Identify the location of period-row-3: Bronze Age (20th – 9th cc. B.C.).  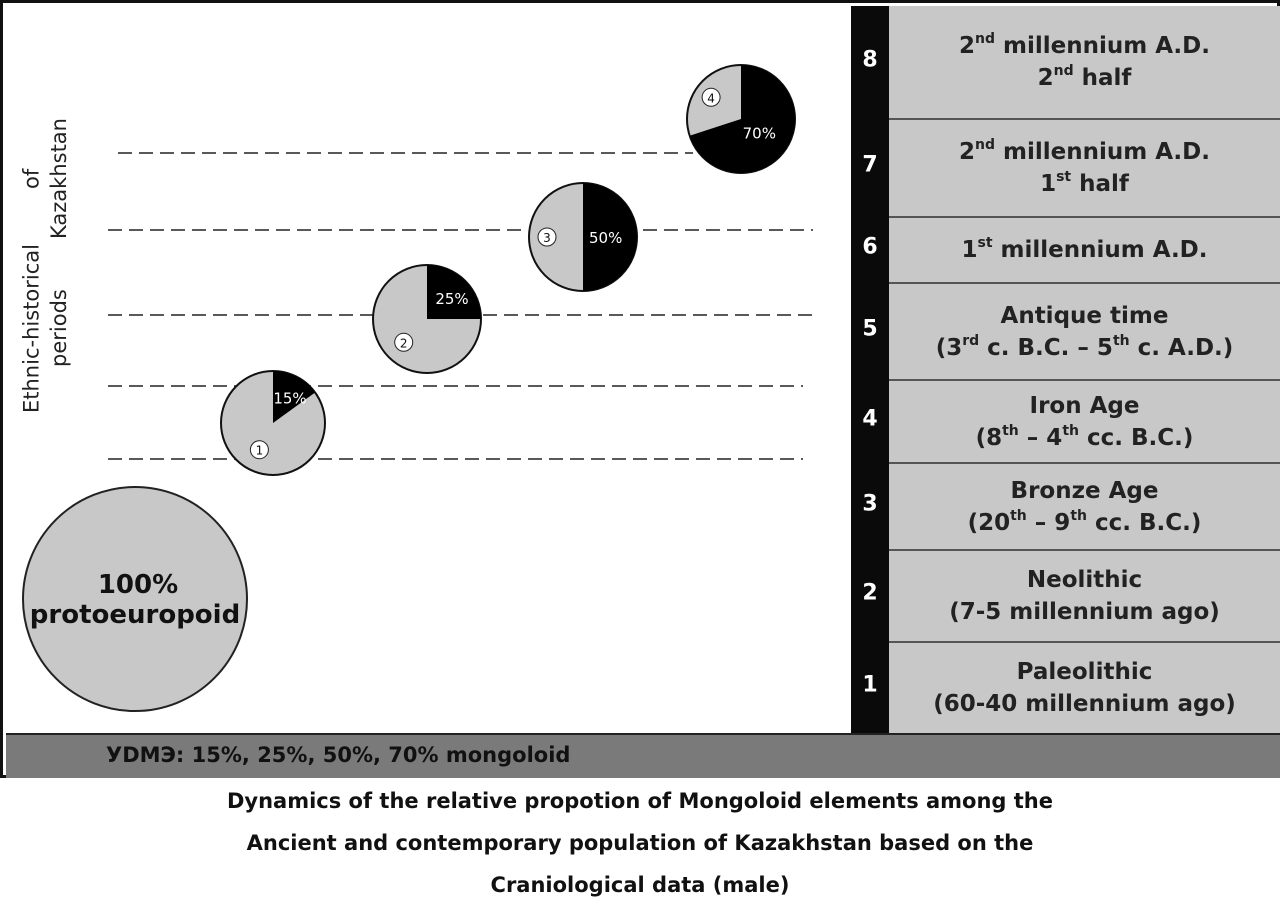
(1084, 505).